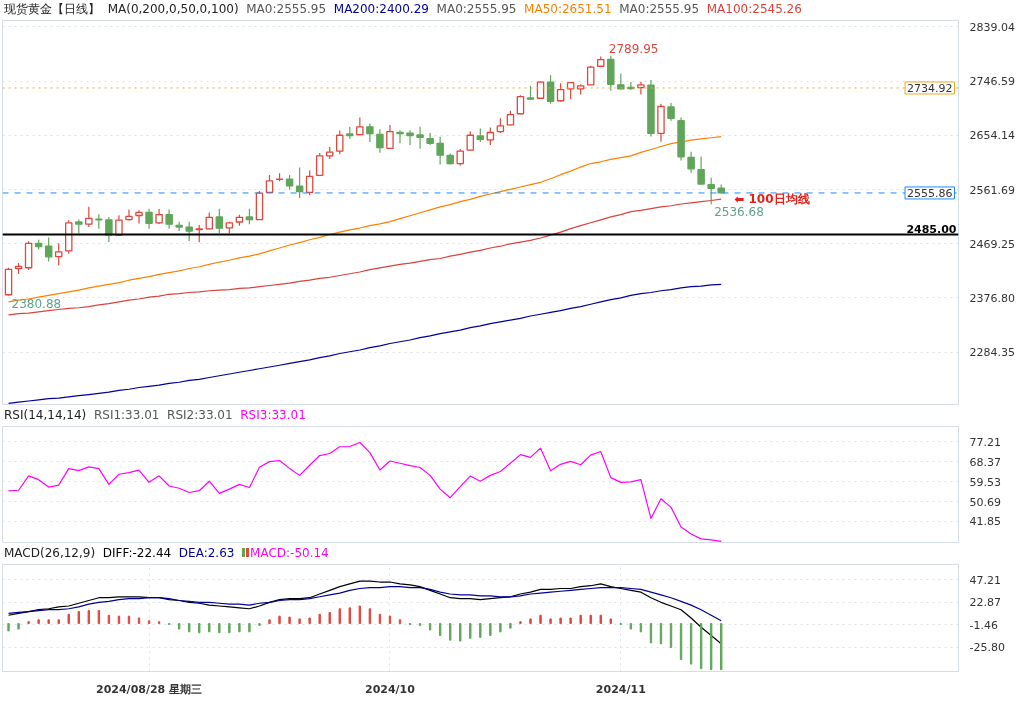 The width and height of the screenshot is (1030, 706). What do you see at coordinates (985, 580) in the screenshot?
I see `y-tick-label: 47.21` at bounding box center [985, 580].